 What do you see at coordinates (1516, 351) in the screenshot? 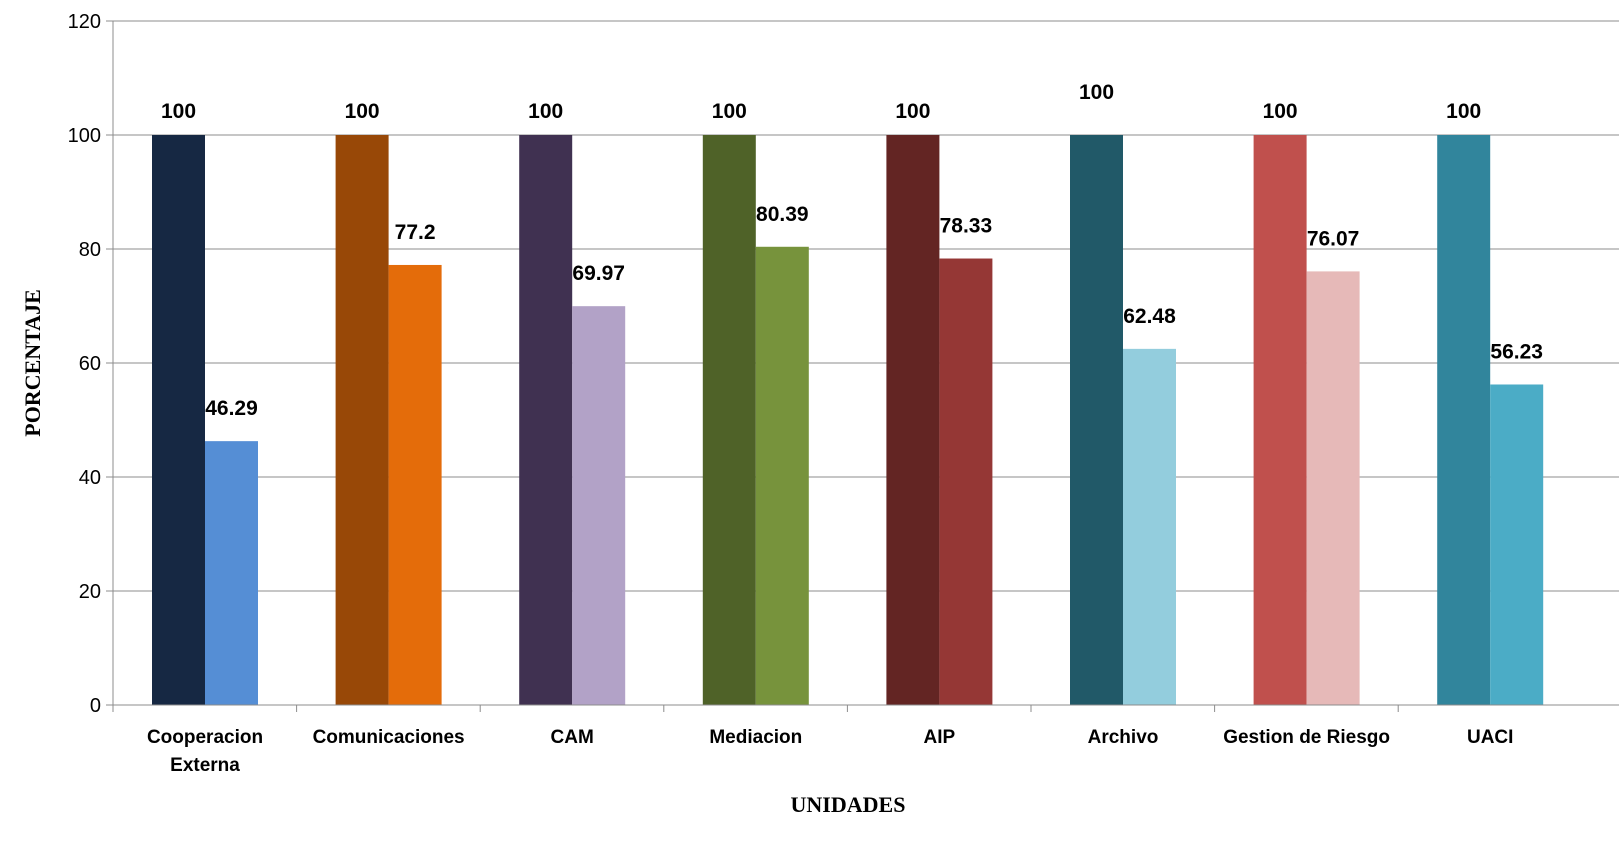
I see `data-label: 56.23` at bounding box center [1516, 351].